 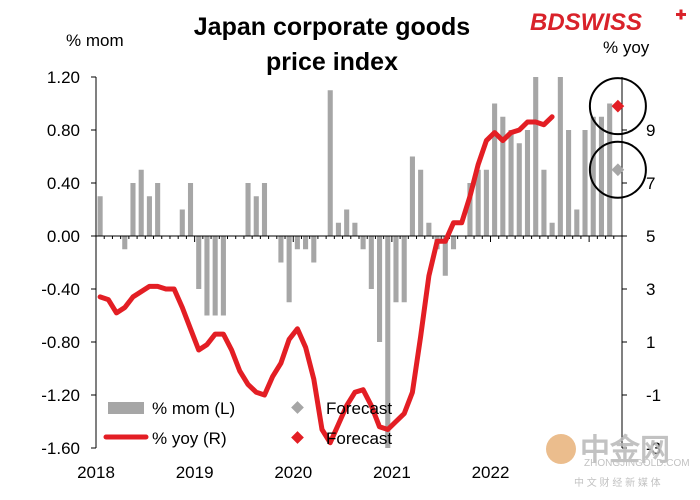 I want to click on legend-swatch-forecast-grey, so click(x=297, y=407).